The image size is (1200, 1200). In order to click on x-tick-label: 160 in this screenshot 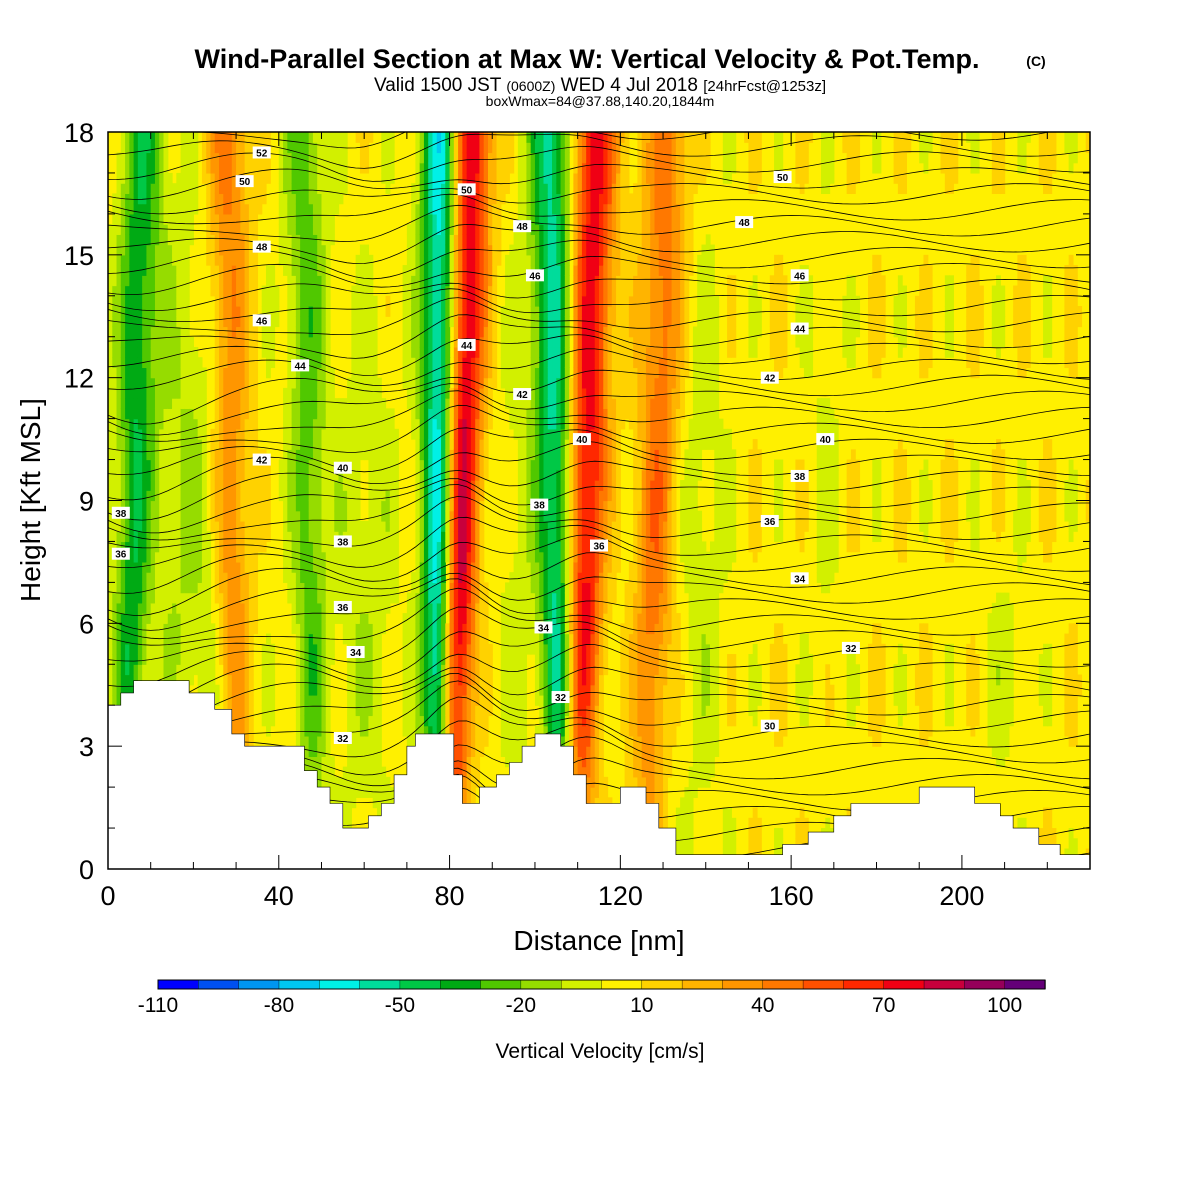, I will do `click(791, 896)`.